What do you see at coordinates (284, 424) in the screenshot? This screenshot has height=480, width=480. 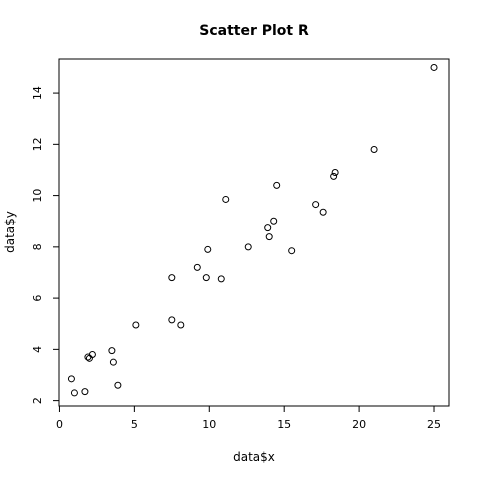 I see `x-tick-label: 15` at bounding box center [284, 424].